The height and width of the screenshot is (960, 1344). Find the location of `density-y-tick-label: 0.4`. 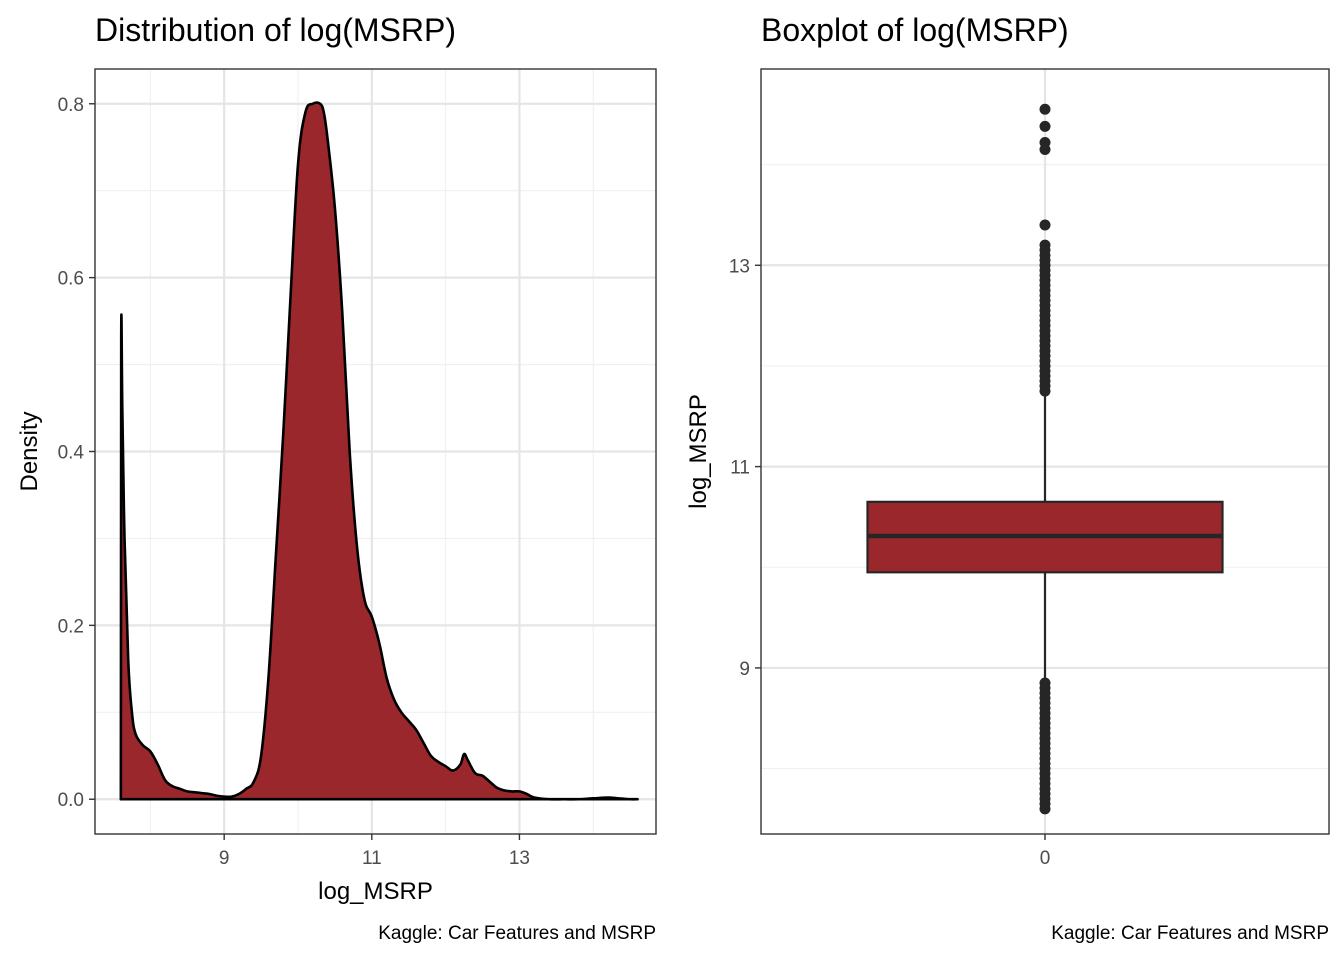

density-y-tick-label: 0.4 is located at coordinates (71, 453).